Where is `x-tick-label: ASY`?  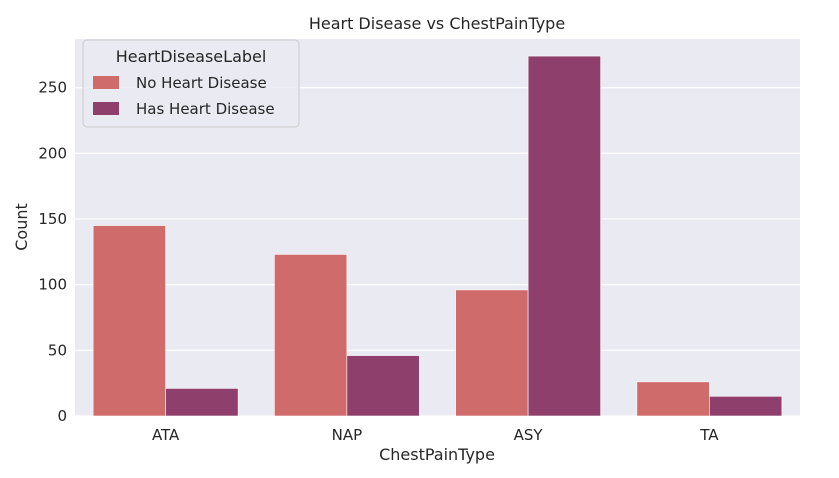 x-tick-label: ASY is located at coordinates (529, 435).